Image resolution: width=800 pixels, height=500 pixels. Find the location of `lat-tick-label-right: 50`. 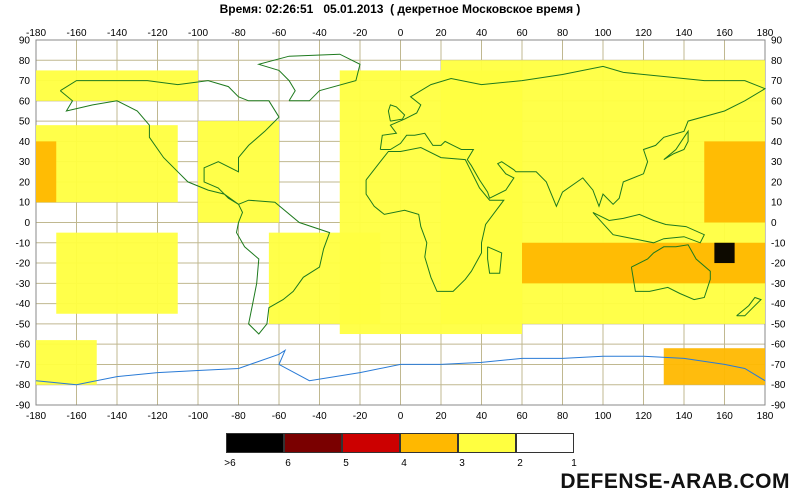

lat-tick-label-right: 50 is located at coordinates (777, 122).